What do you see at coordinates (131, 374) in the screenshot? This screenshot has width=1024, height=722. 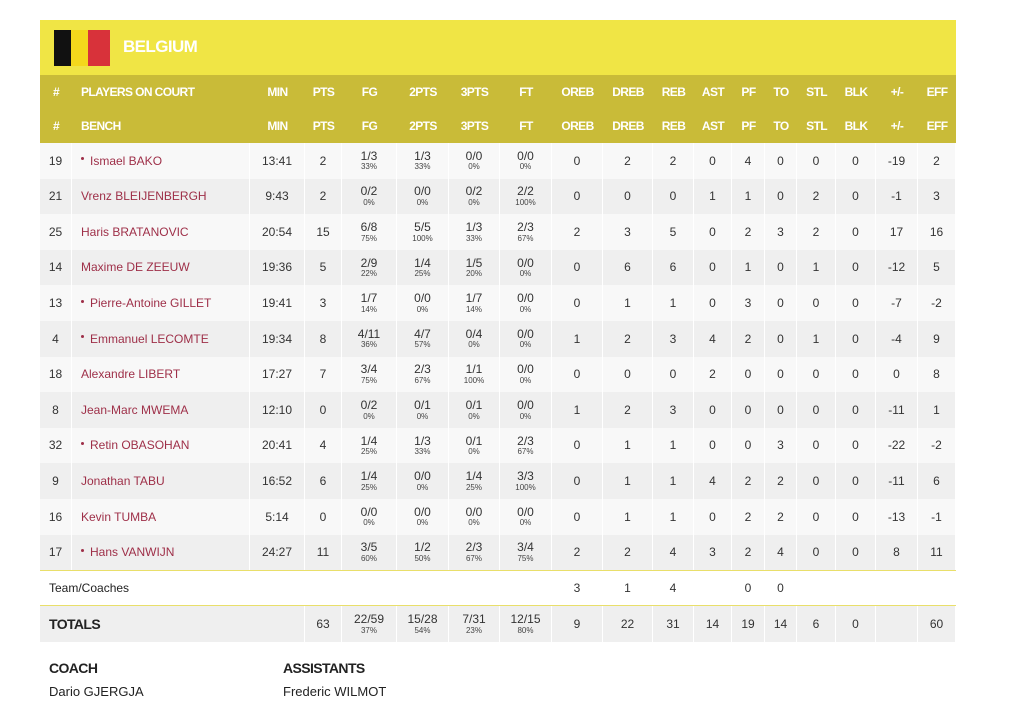 I see `player-name: Alexandre LIBERT` at bounding box center [131, 374].